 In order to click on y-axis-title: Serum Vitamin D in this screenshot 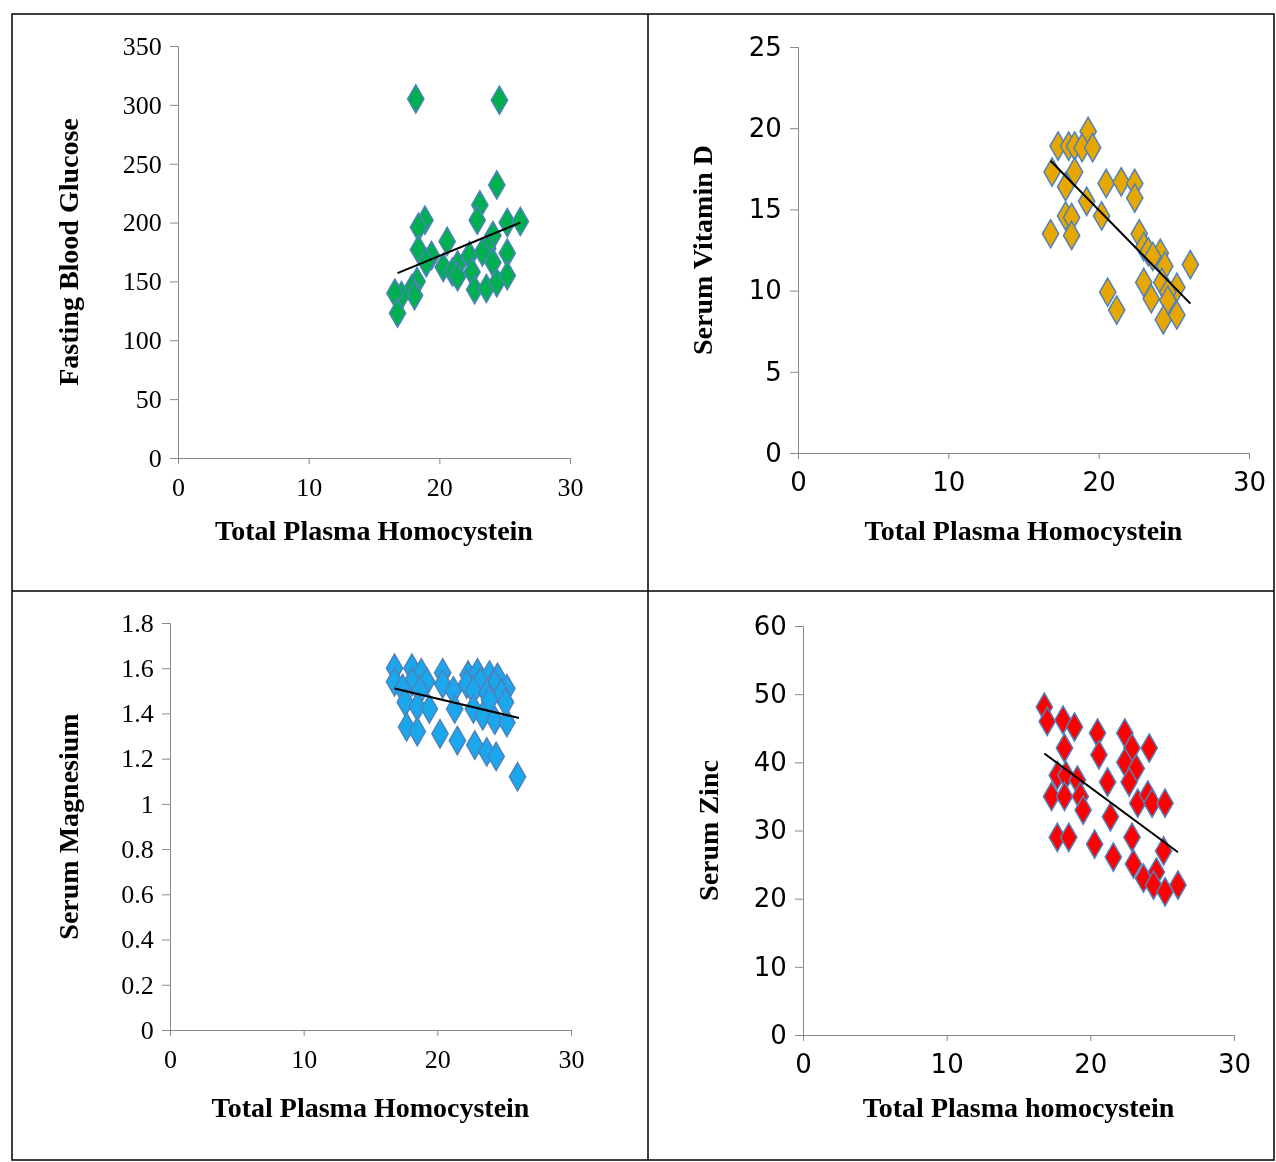, I will do `click(702, 250)`.